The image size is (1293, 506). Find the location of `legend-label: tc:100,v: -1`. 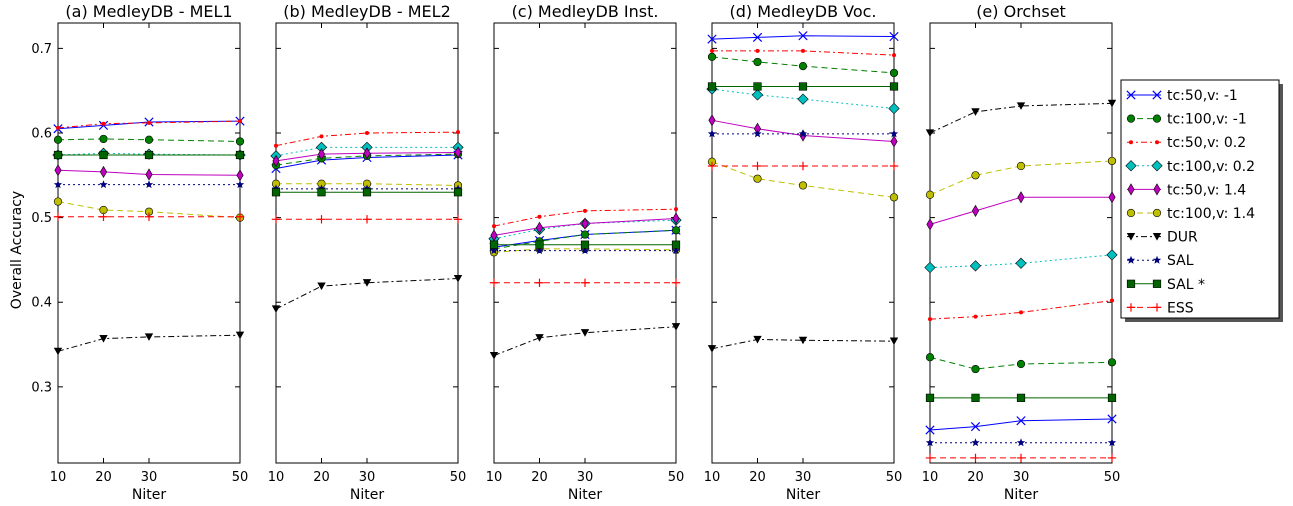

legend-label: tc:100,v: -1 is located at coordinates (1207, 120).